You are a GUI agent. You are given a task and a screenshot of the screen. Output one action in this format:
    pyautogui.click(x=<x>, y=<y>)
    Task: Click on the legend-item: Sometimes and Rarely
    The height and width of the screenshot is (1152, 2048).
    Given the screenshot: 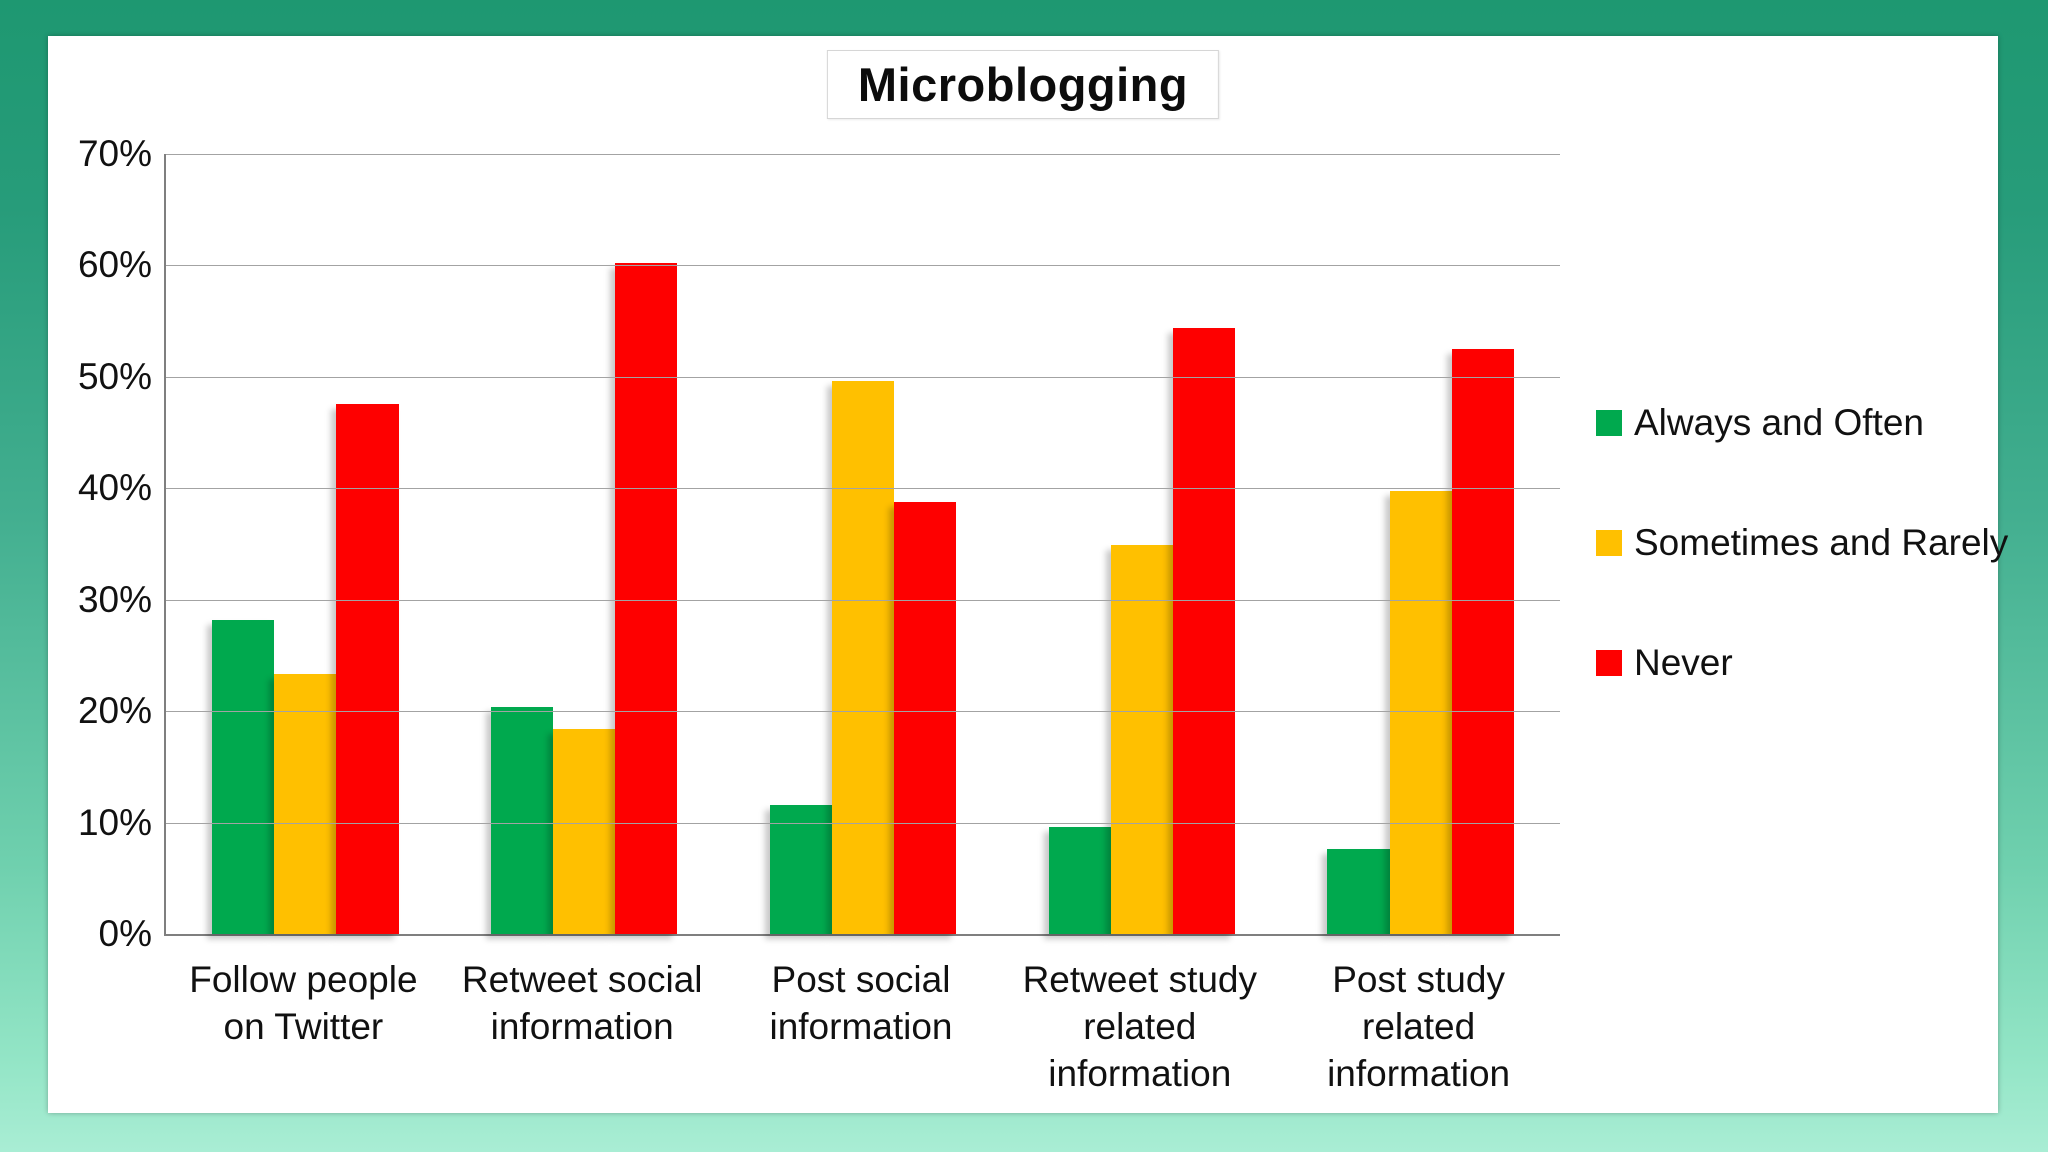 What is the action you would take?
    pyautogui.click(x=1802, y=543)
    